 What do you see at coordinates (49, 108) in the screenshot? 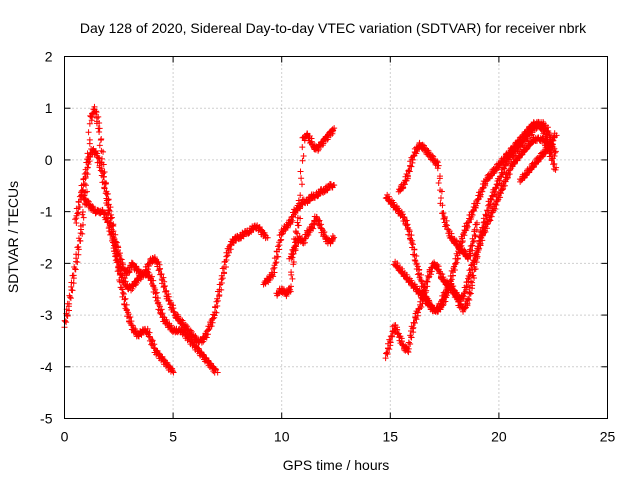
I see `y-tick-label: 1` at bounding box center [49, 108].